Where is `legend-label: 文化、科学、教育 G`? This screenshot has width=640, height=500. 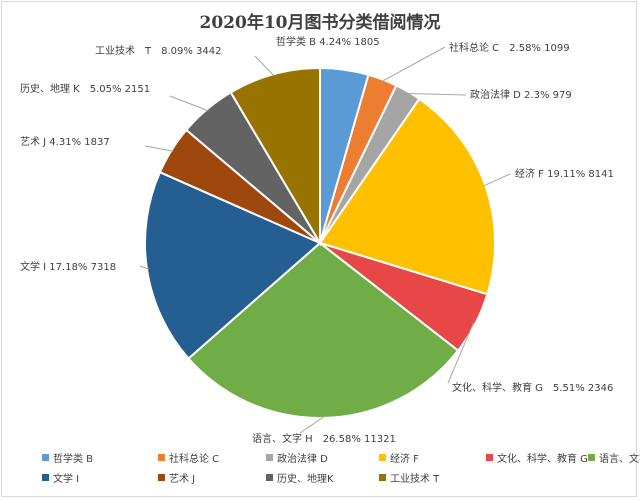
legend-label: 文化、科学、教育 G is located at coordinates (542, 458).